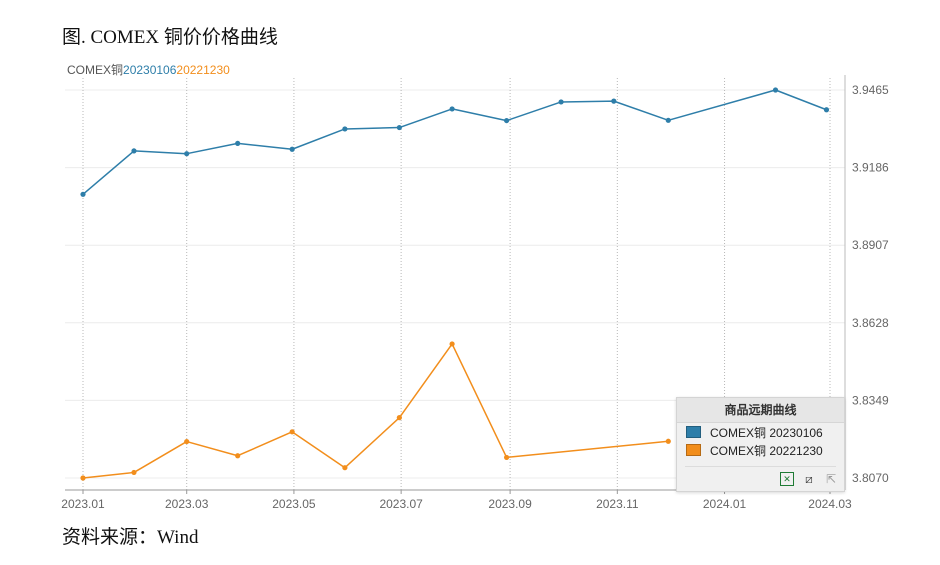  Describe the element at coordinates (831, 479) in the screenshot. I see `select-icon: ⇱` at that location.